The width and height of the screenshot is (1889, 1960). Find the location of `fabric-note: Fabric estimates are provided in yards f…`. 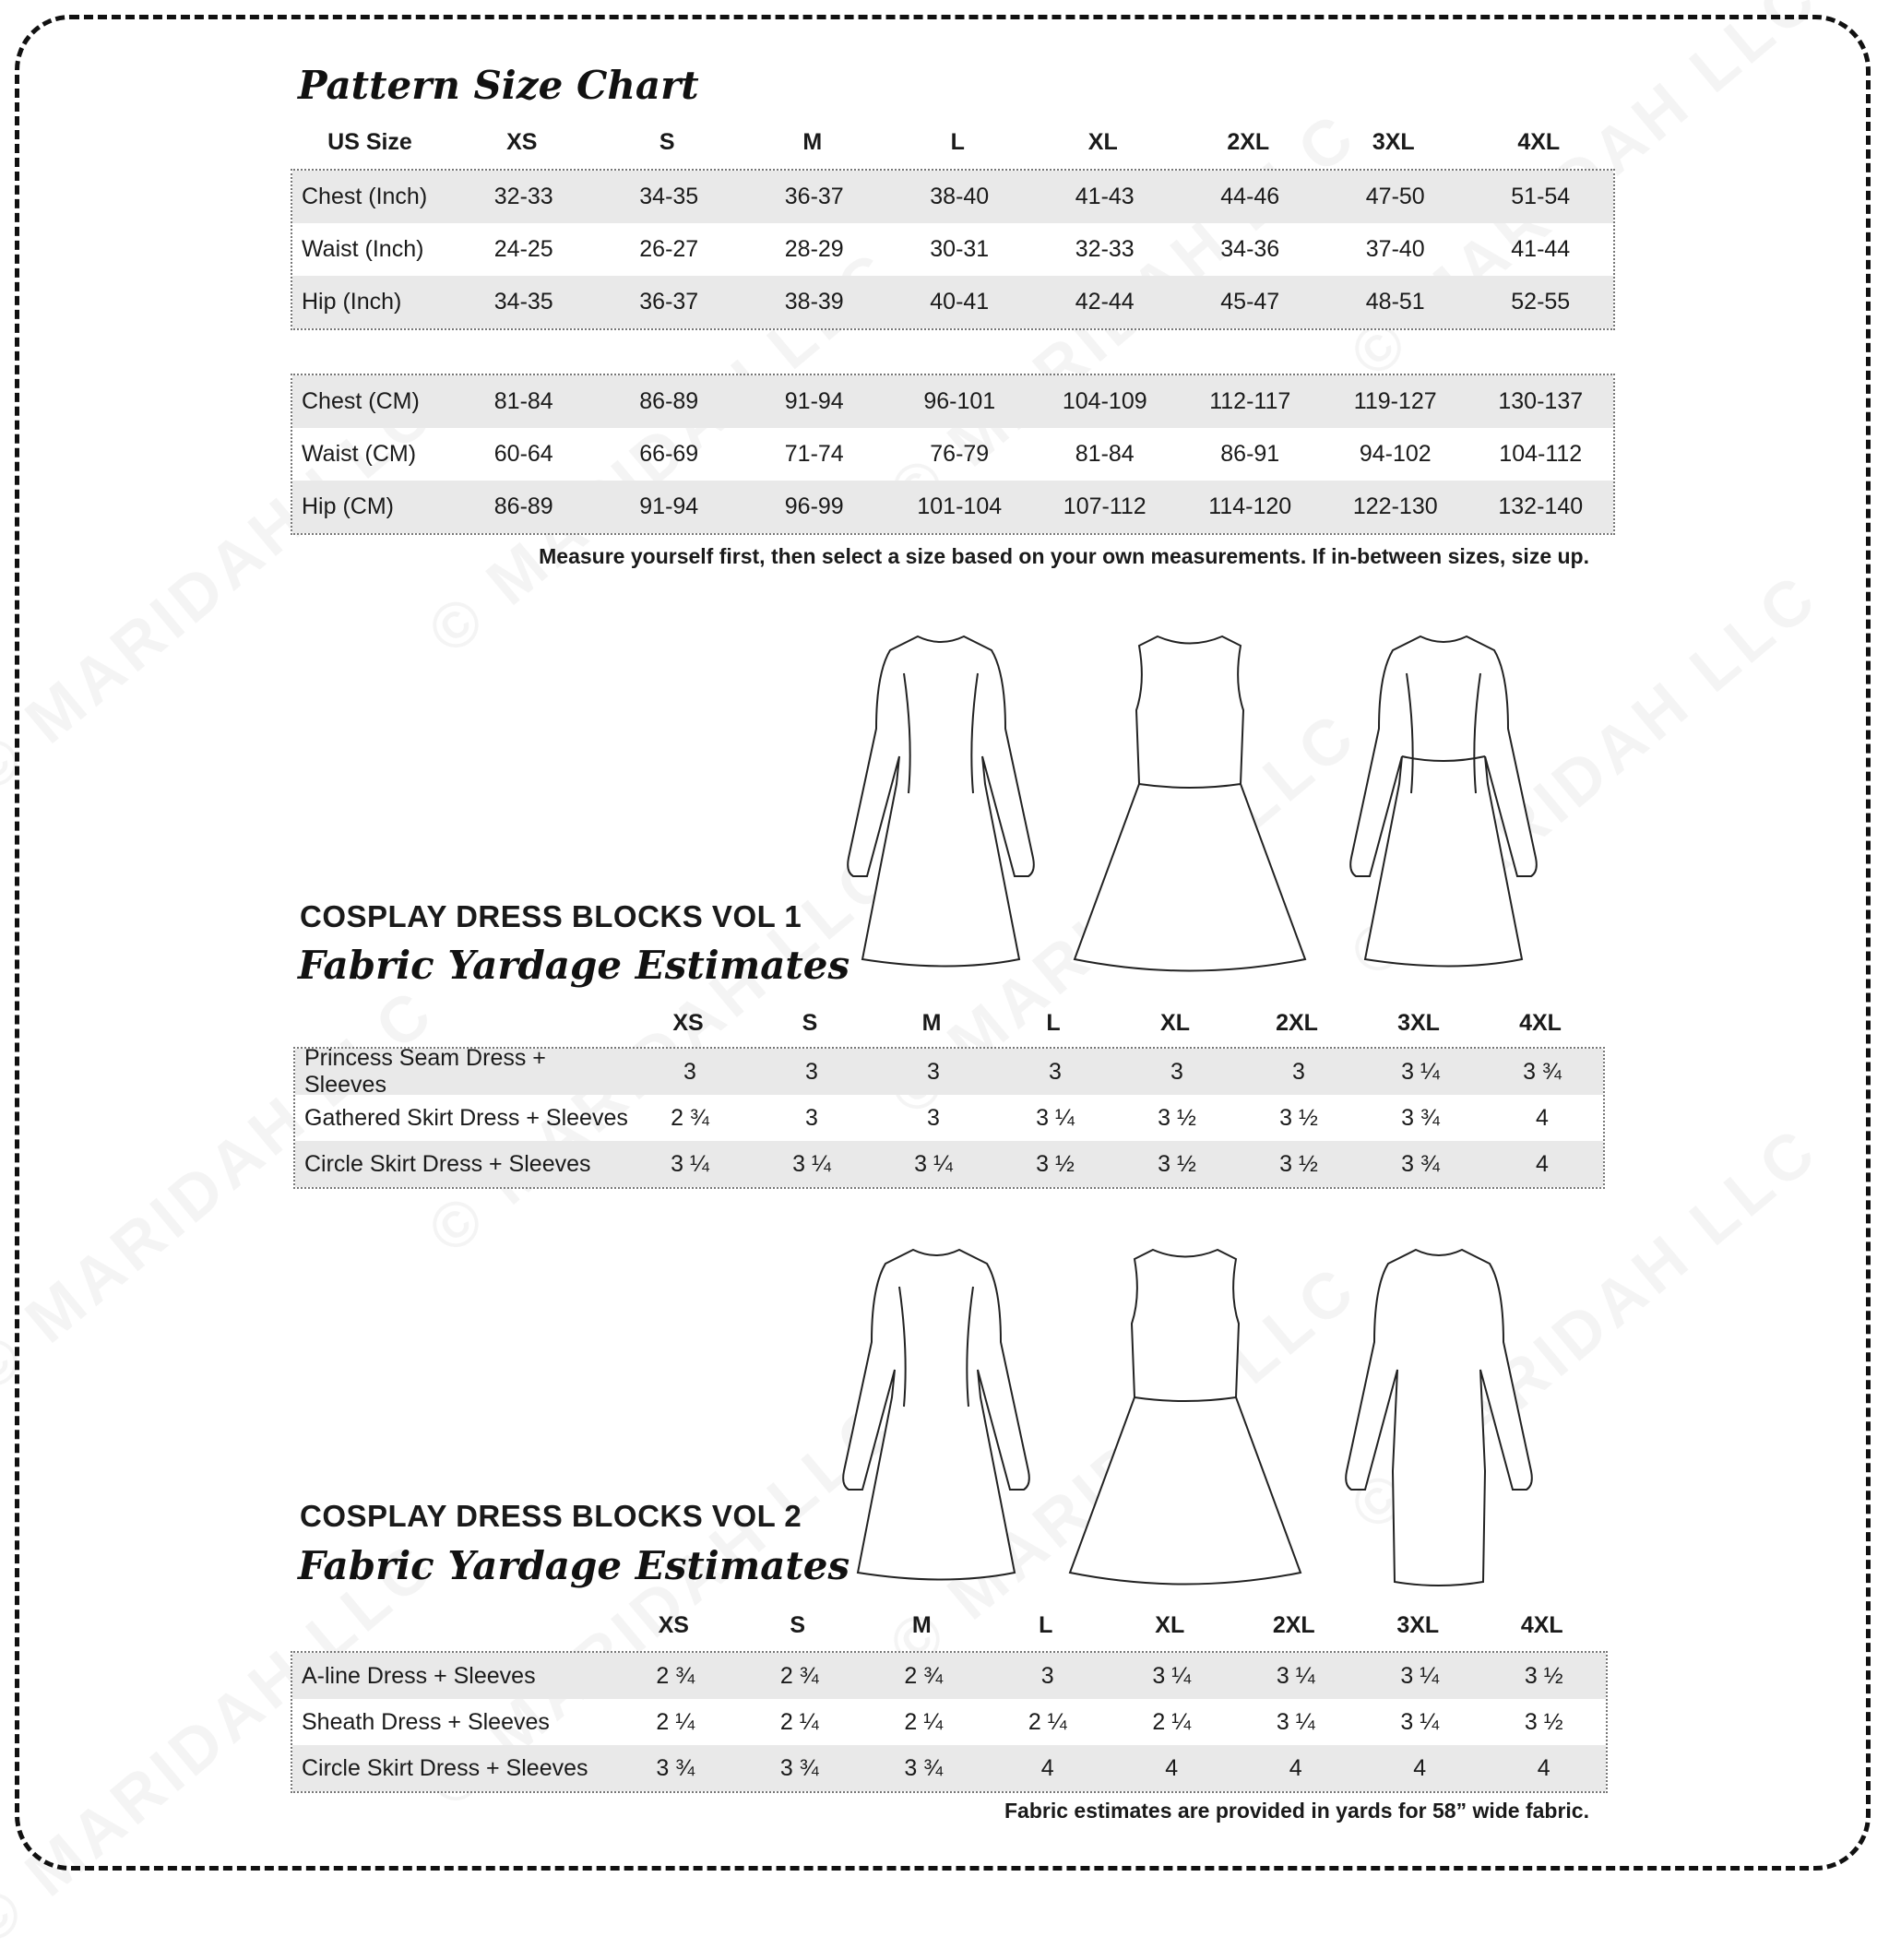

fabric-note: Fabric estimates are provided in yards f… is located at coordinates (1296, 1811).